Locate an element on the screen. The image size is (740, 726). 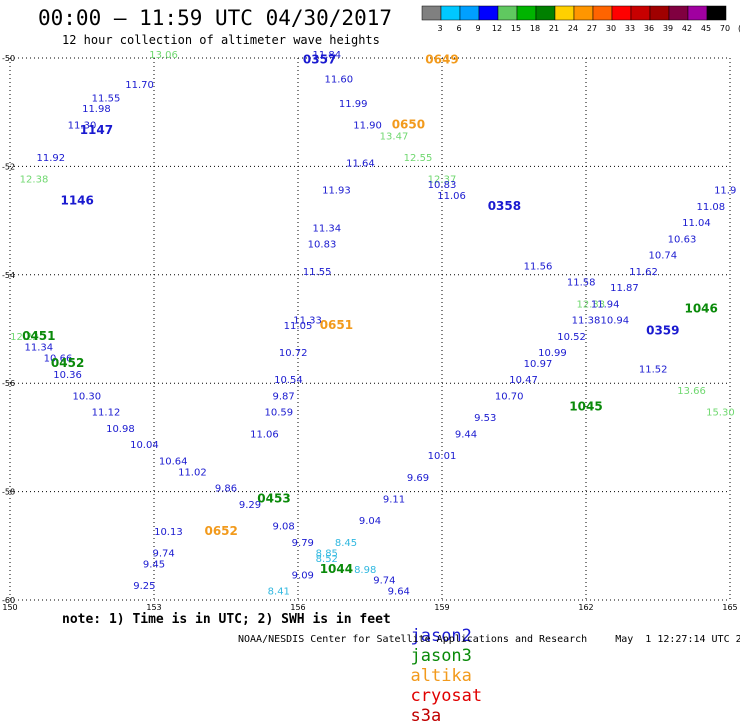
swh-value-label: 11.56 is located at coordinates (538, 266).